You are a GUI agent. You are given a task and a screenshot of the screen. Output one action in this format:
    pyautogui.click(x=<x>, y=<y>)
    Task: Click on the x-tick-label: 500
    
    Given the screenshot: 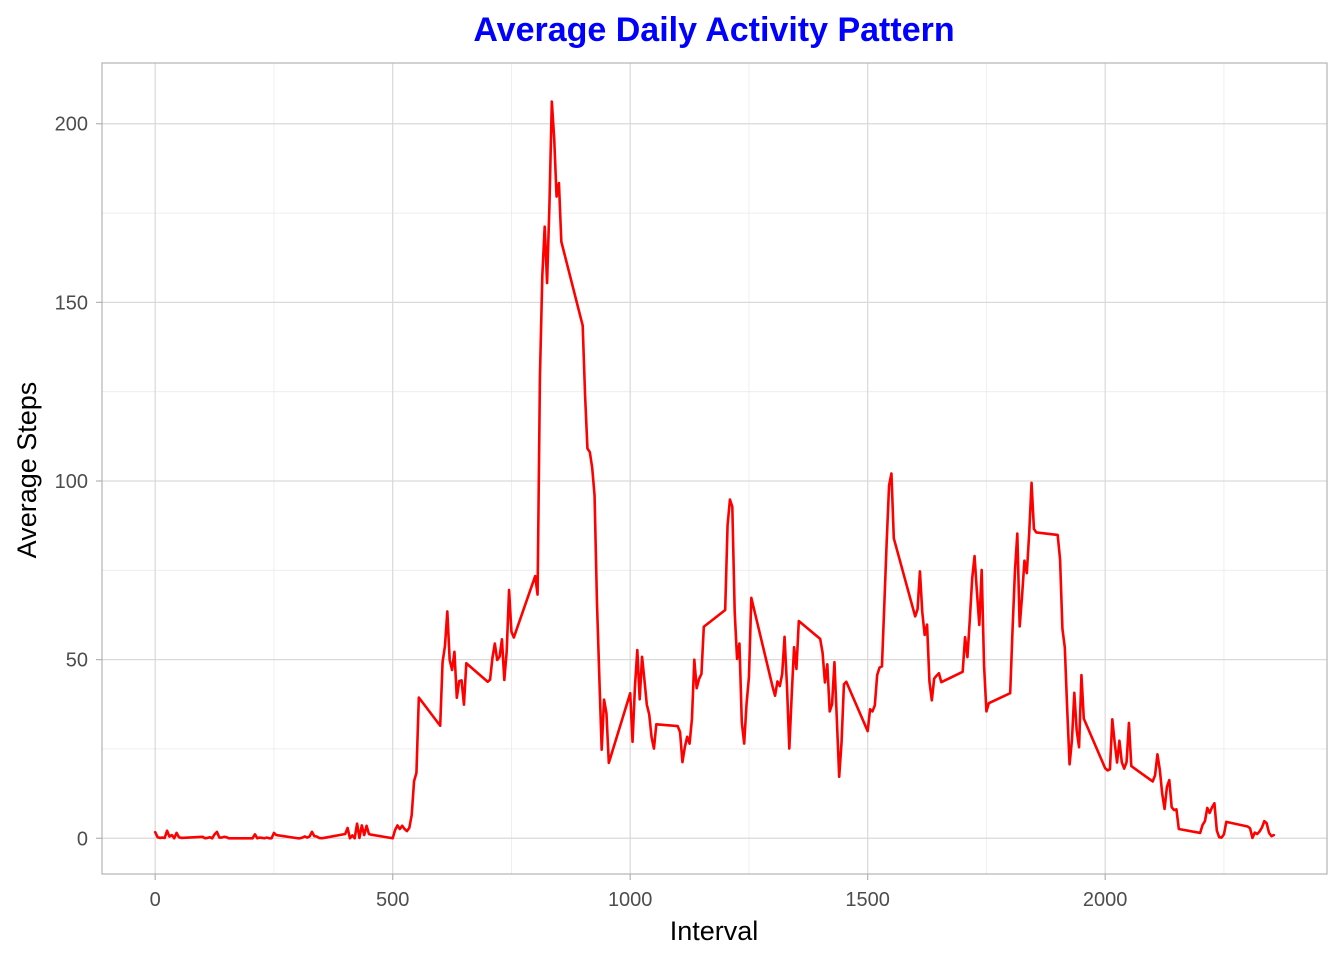 What is the action you would take?
    pyautogui.click(x=392, y=900)
    